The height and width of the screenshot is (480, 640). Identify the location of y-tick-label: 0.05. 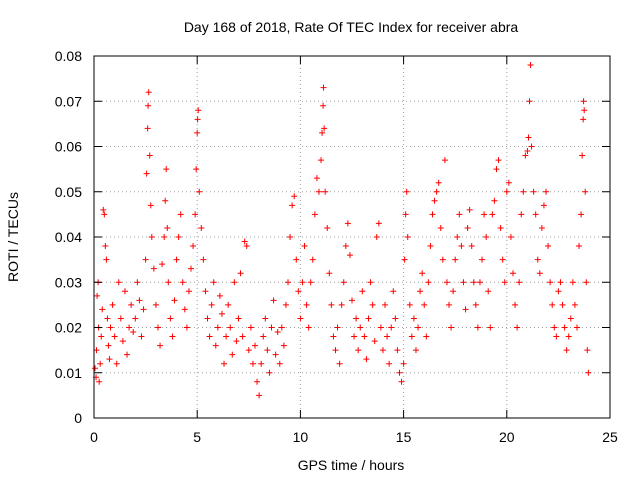
(68, 192).